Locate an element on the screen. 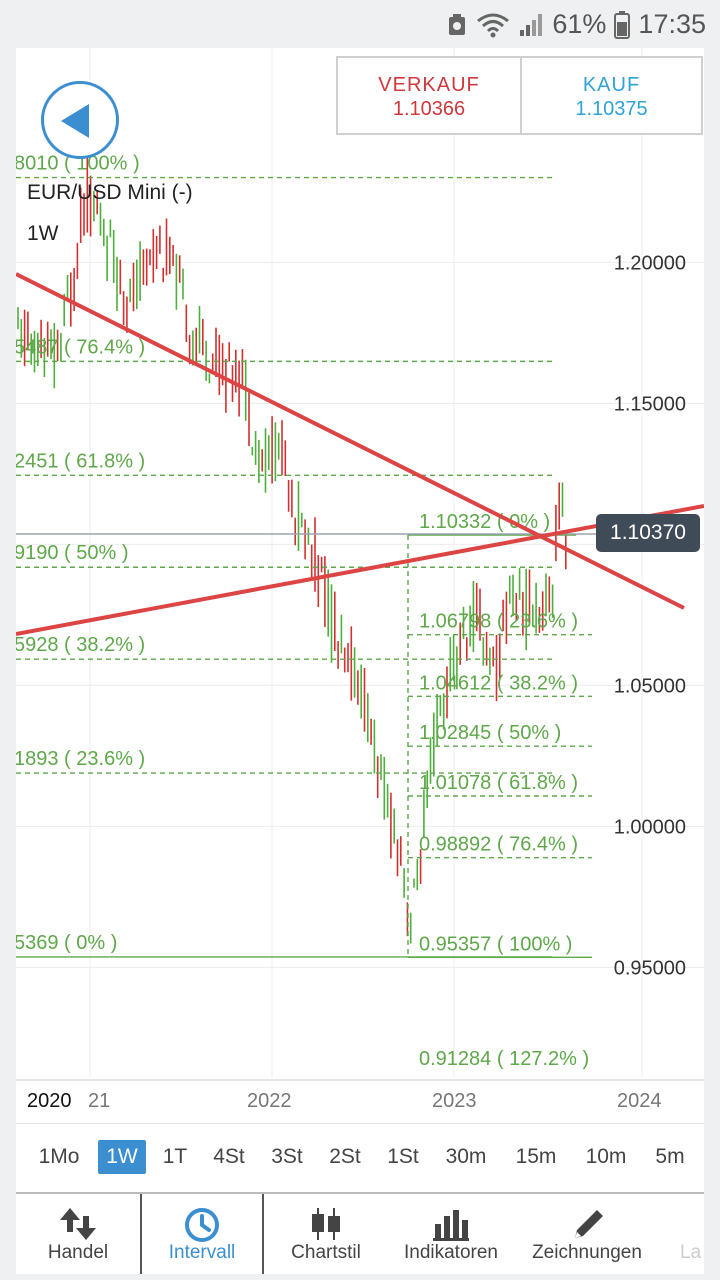 The image size is (720, 1280). nav-intervall: Intervall is located at coordinates (202, 1234).